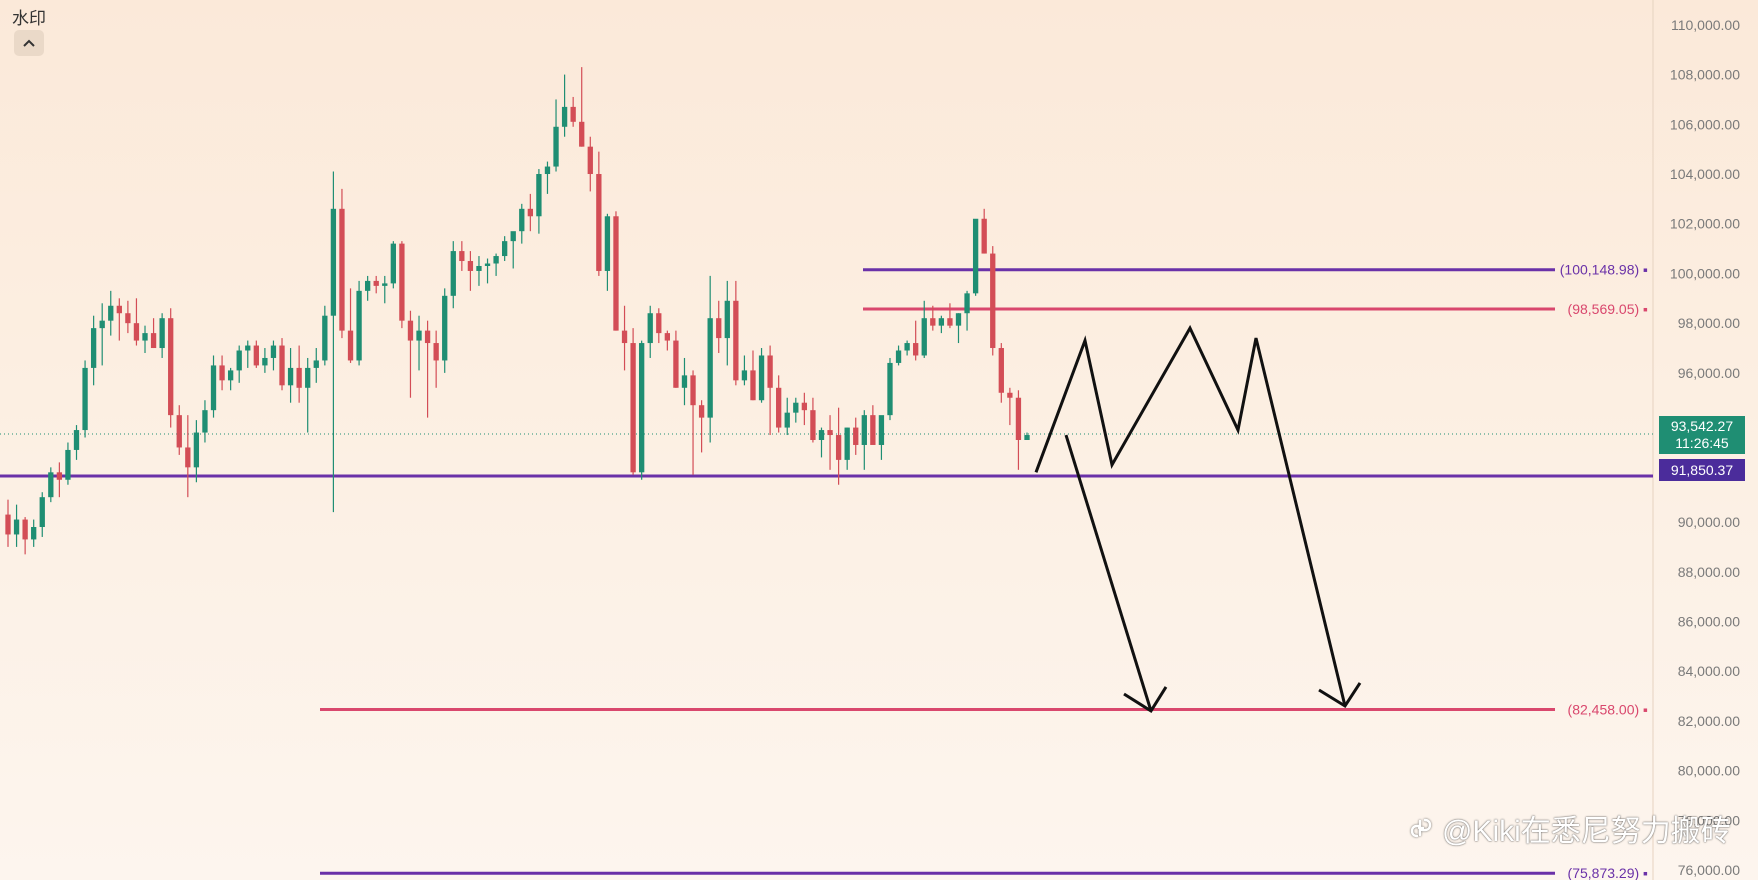 The width and height of the screenshot is (1758, 880). I want to click on arrowhead, so click(1145, 700).